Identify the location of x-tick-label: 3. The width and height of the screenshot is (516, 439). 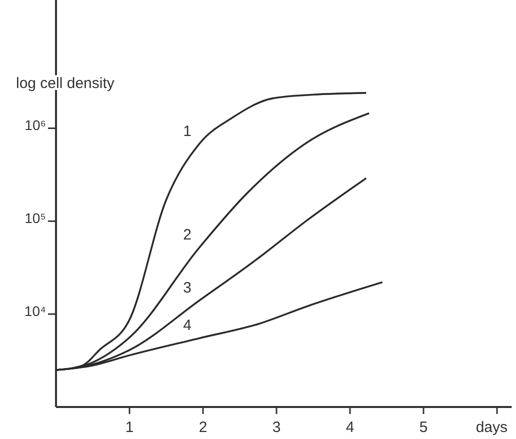
(276, 427).